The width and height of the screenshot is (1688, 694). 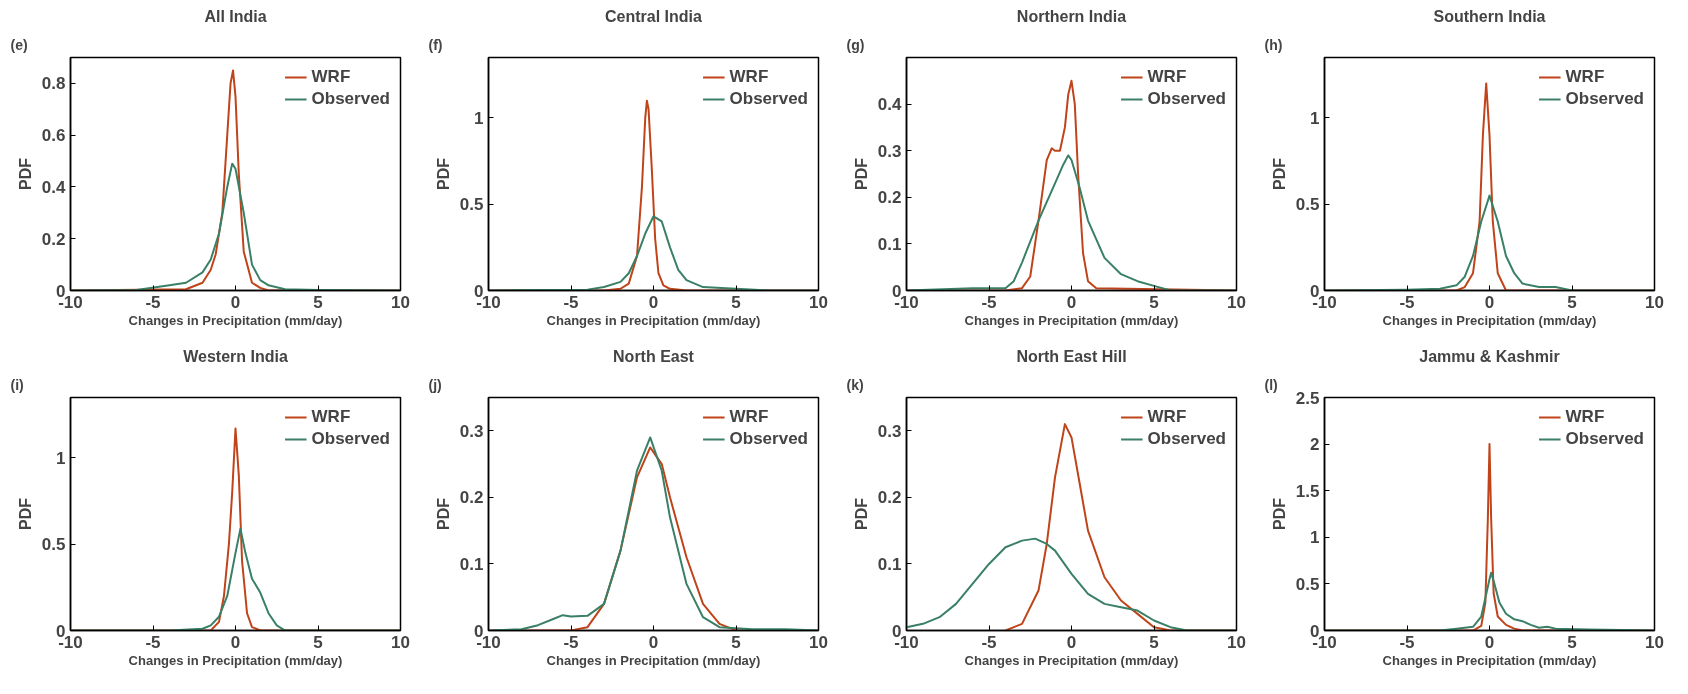 What do you see at coordinates (19, 44) in the screenshot?
I see `text: (e)` at bounding box center [19, 44].